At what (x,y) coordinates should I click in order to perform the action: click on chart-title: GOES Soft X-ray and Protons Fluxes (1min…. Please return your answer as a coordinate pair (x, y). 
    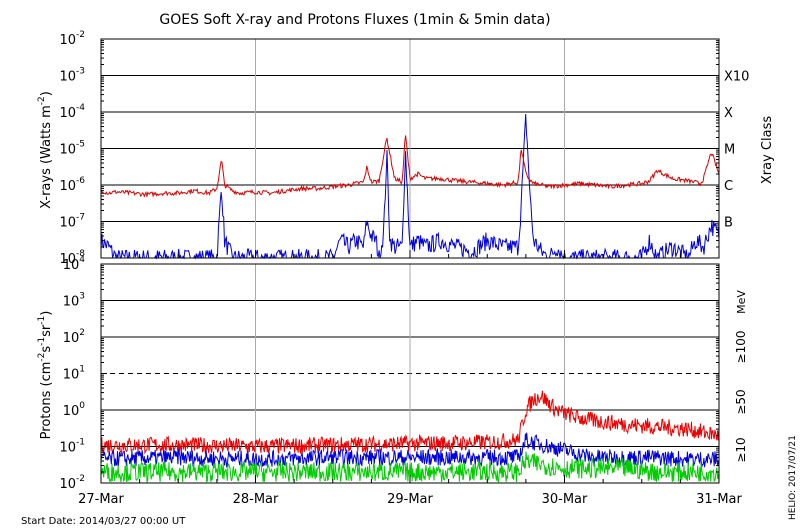
    Looking at the image, I should click on (354, 20).